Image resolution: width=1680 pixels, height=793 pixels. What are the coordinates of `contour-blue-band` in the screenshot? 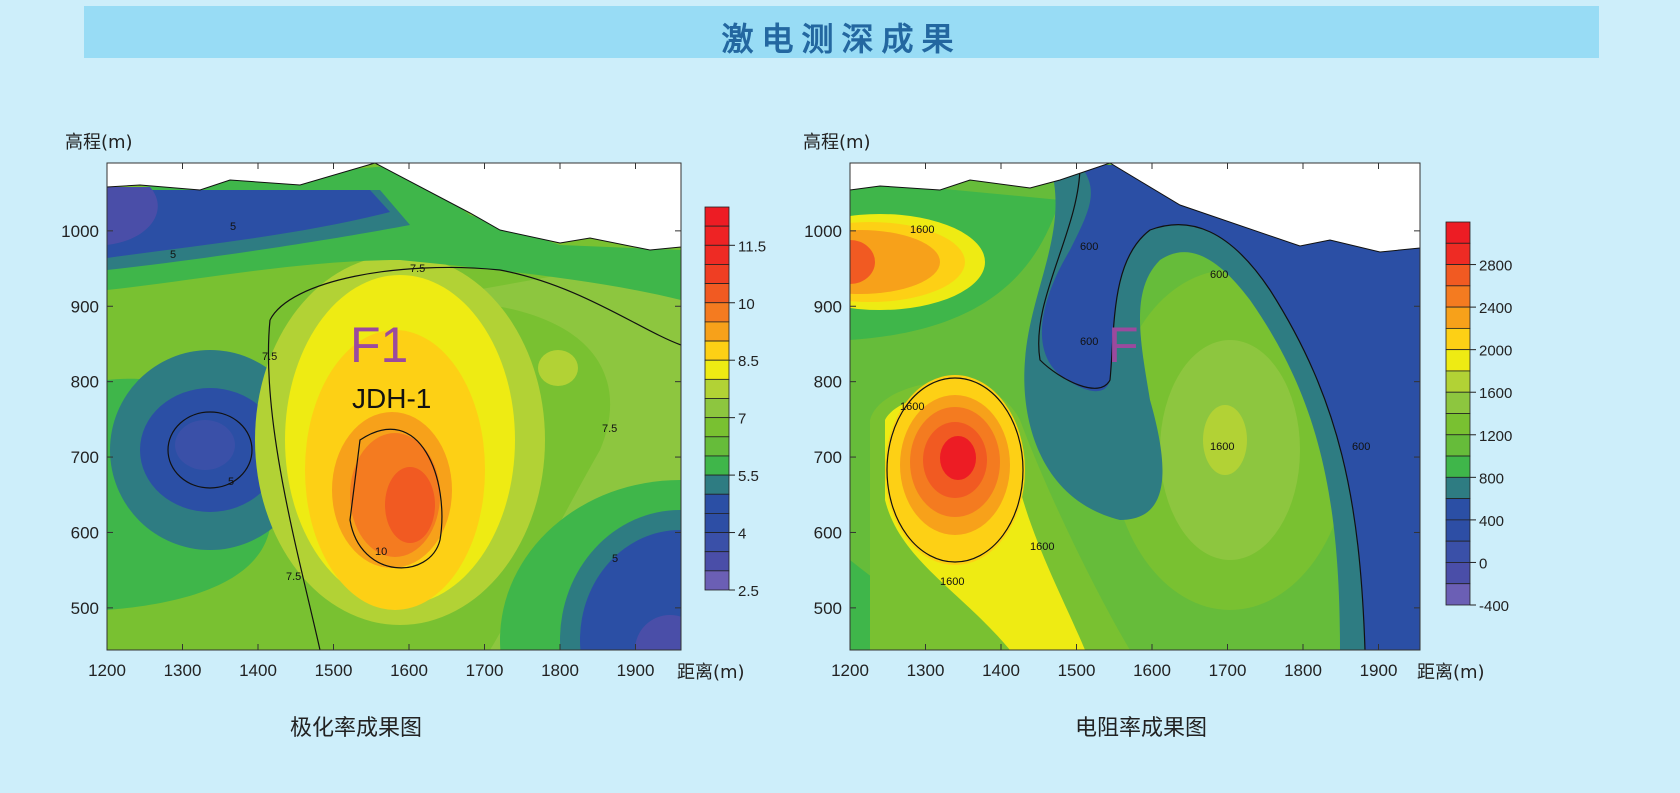 It's located at (1230, 407).